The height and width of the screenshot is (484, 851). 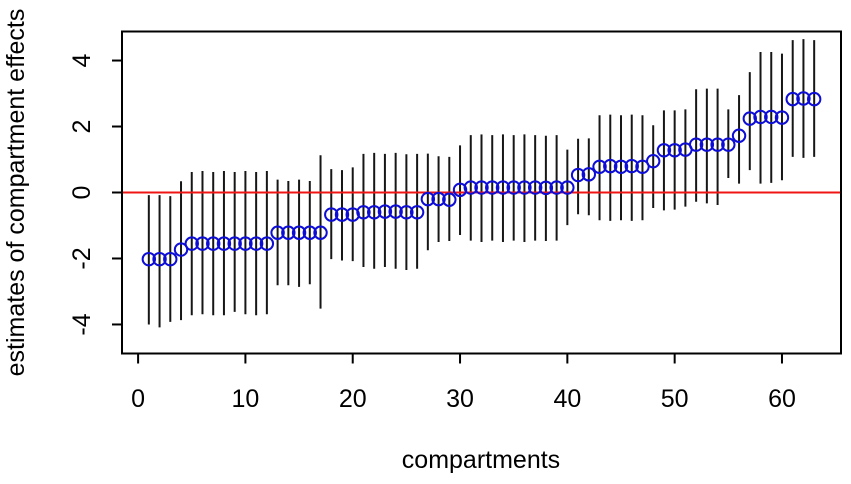 I want to click on y-axis-tick-label: -4, so click(x=82, y=324).